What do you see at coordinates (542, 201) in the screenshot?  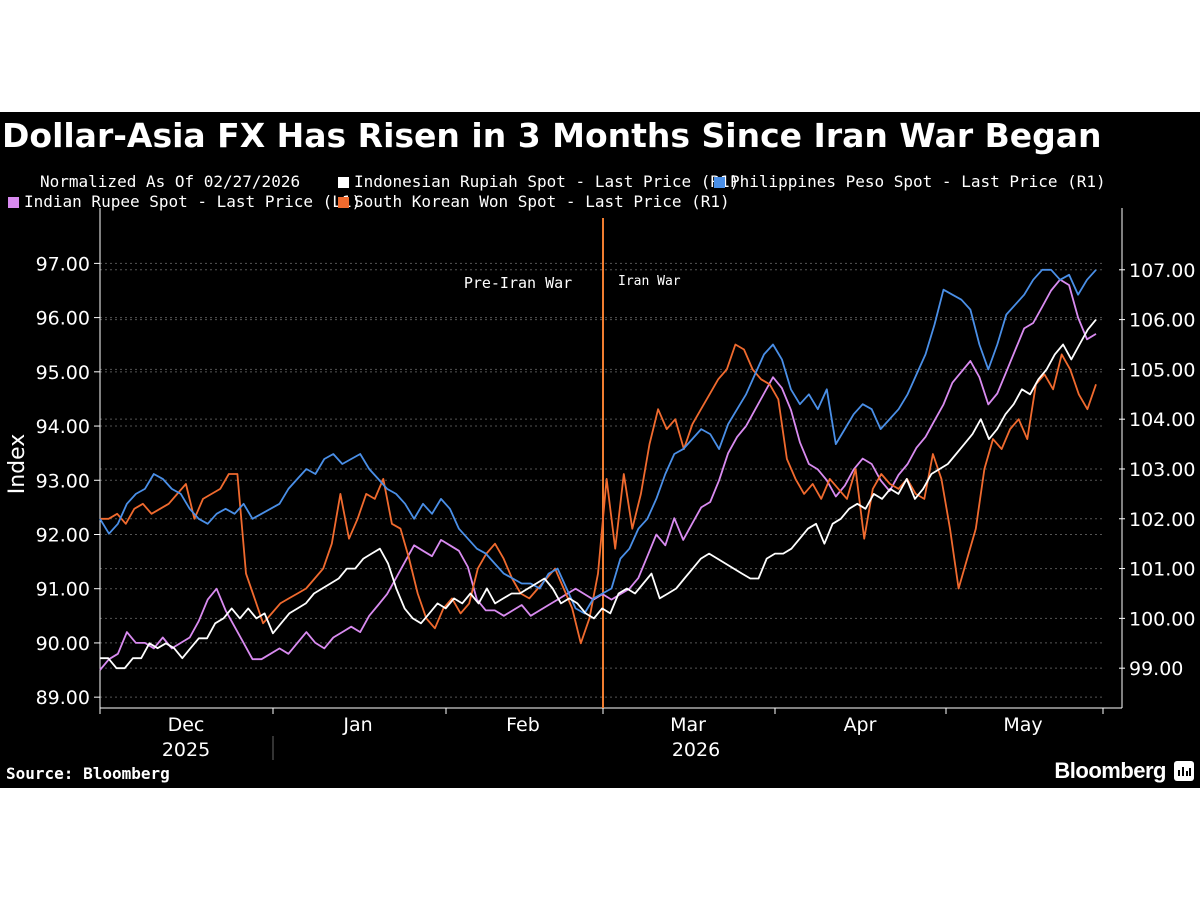 I see `legend-label-won: South Korean Won Spot - Last Price (R1)` at bounding box center [542, 201].